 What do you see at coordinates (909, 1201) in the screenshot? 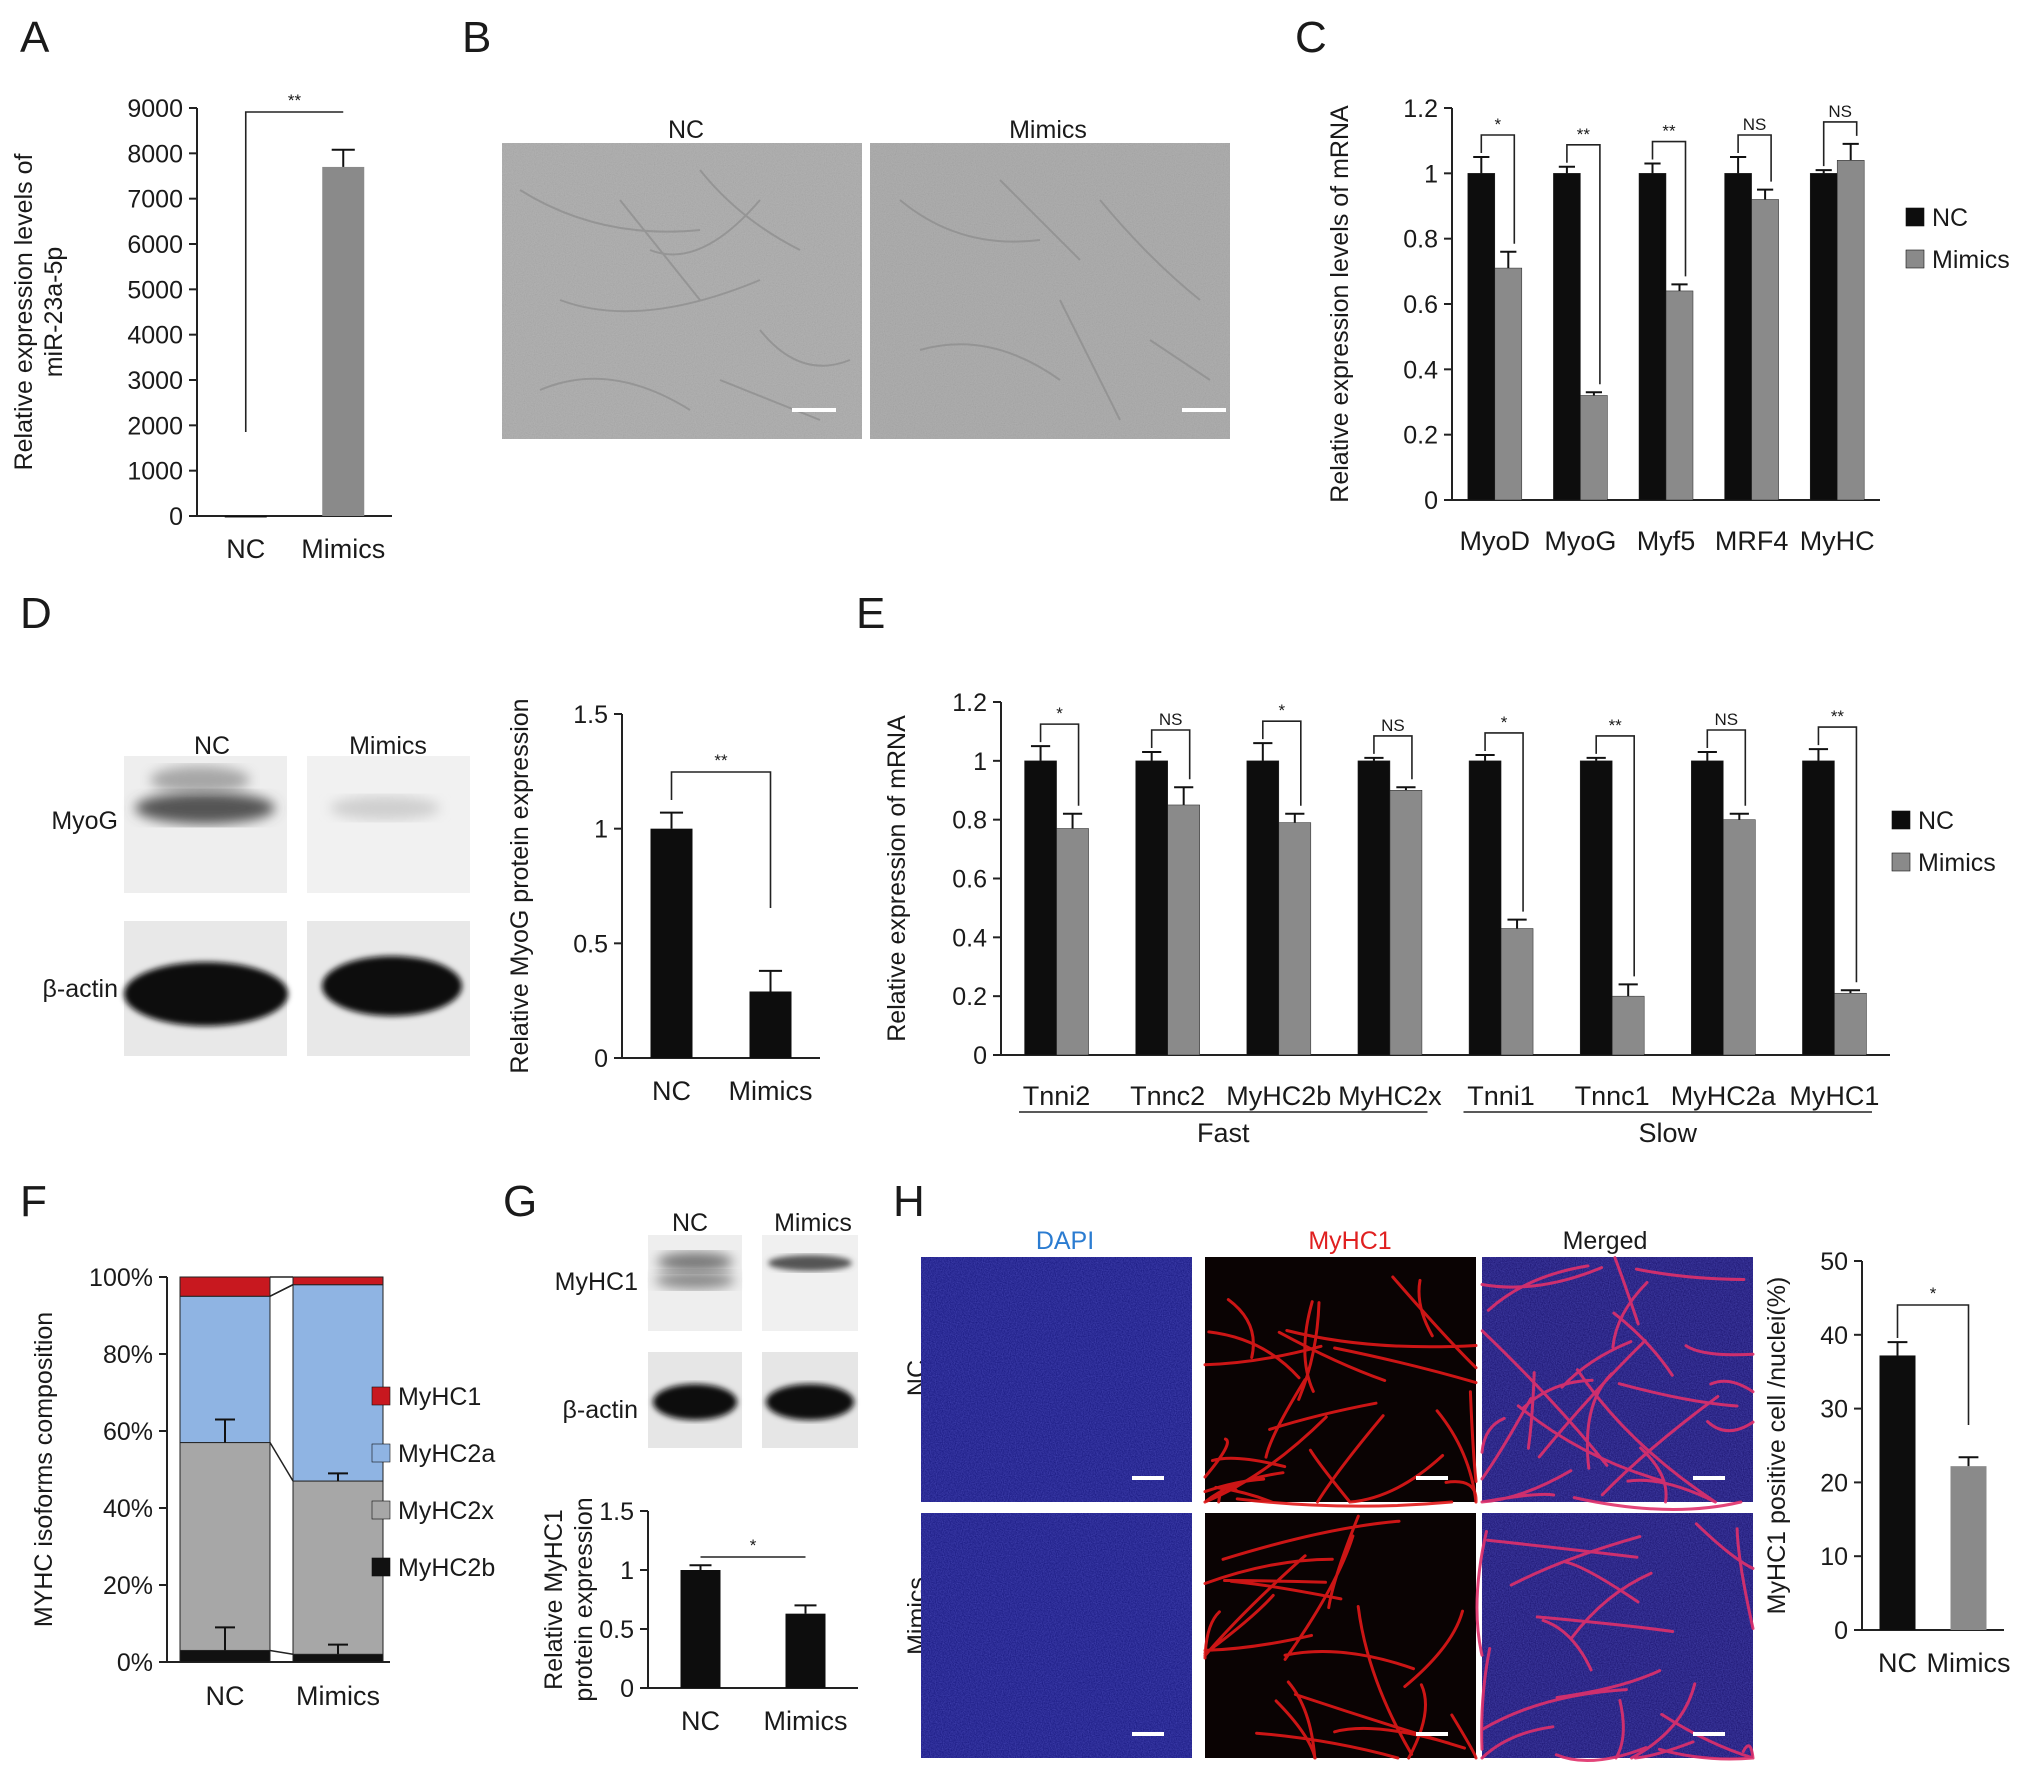
I see `panel-letter-h: H` at bounding box center [909, 1201].